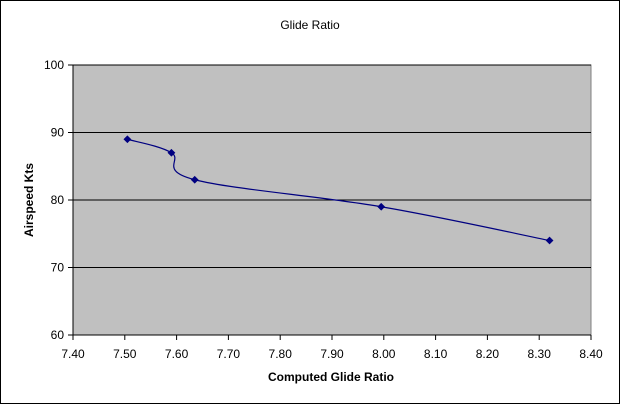 The width and height of the screenshot is (620, 404). Describe the element at coordinates (436, 354) in the screenshot. I see `x-tick-label: 8.10` at that location.